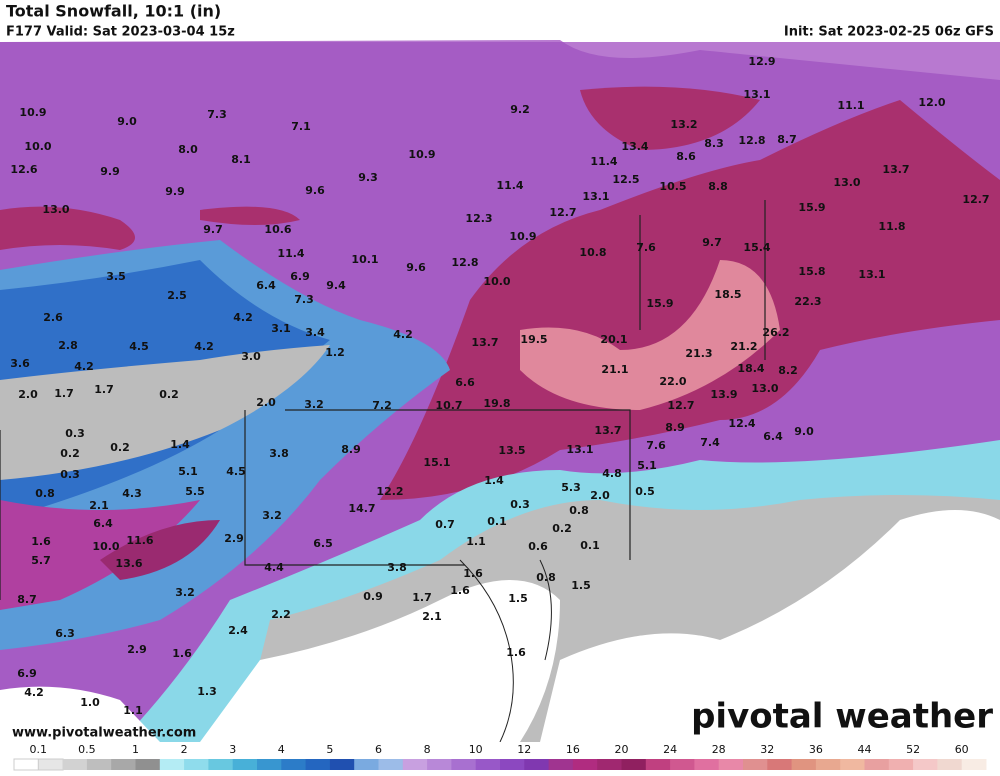  I want to click on snowfall-label: 18.5, so click(727, 294).